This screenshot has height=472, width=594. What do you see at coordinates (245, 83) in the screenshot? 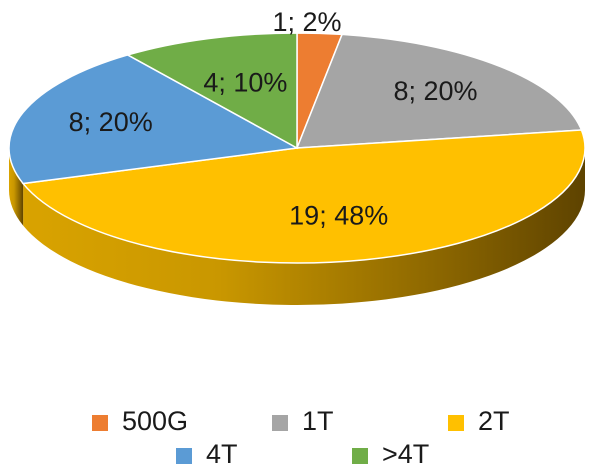
I see `data-label-gt-4t: 4; 10%` at bounding box center [245, 83].